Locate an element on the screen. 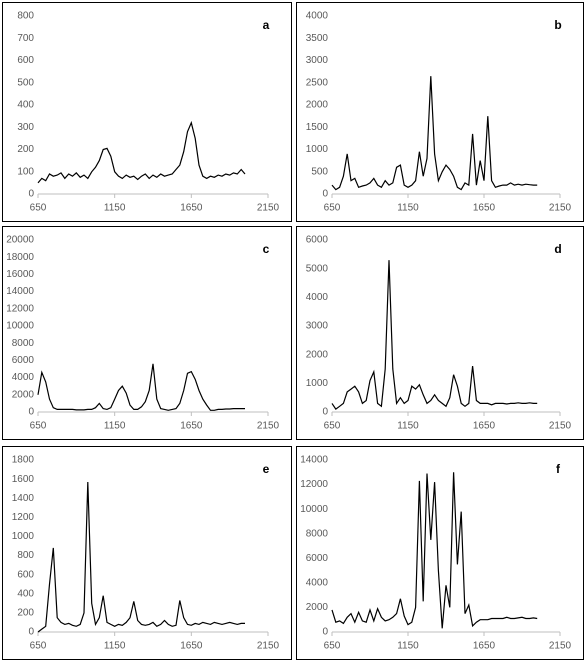 The width and height of the screenshot is (586, 663). y-tick-label: 1400 is located at coordinates (23, 498).